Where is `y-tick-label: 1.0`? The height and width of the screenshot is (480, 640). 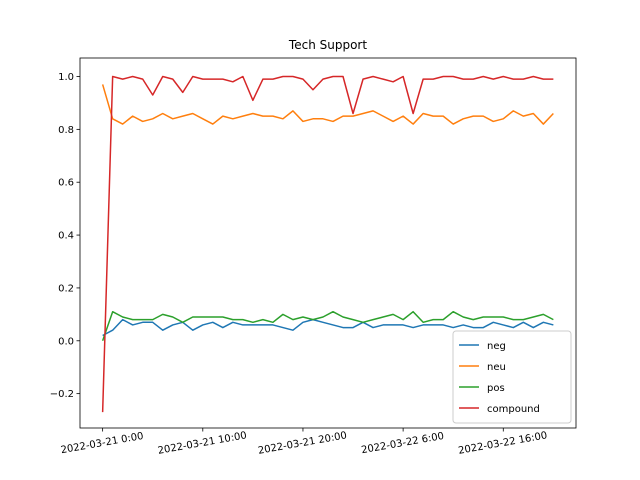 y-tick-label: 1.0 is located at coordinates (66, 77).